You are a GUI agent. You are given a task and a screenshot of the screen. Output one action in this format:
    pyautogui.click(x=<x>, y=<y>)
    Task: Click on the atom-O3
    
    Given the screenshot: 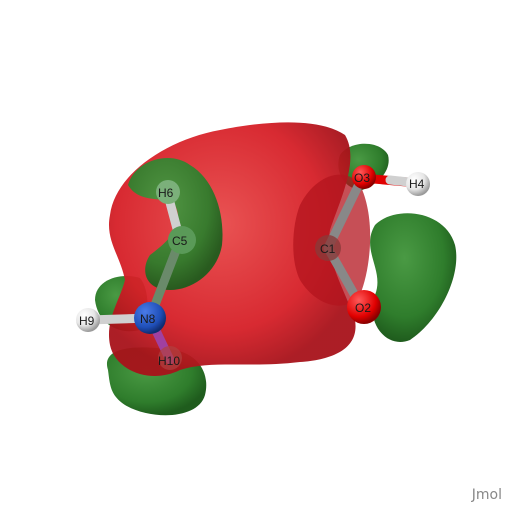 What is the action you would take?
    pyautogui.click(x=364, y=177)
    